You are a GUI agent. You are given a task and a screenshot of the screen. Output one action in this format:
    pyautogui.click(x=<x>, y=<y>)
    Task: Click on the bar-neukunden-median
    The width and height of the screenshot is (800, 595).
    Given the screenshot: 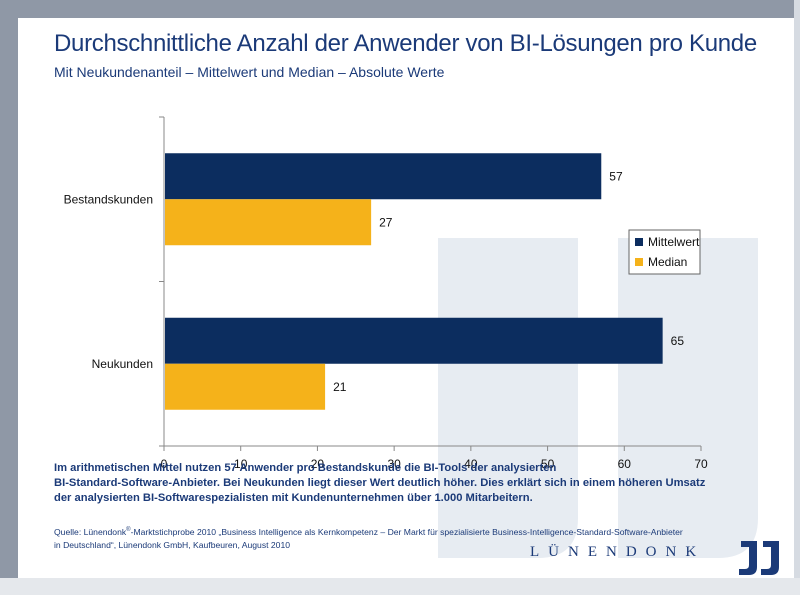 What is the action you would take?
    pyautogui.click(x=245, y=386)
    